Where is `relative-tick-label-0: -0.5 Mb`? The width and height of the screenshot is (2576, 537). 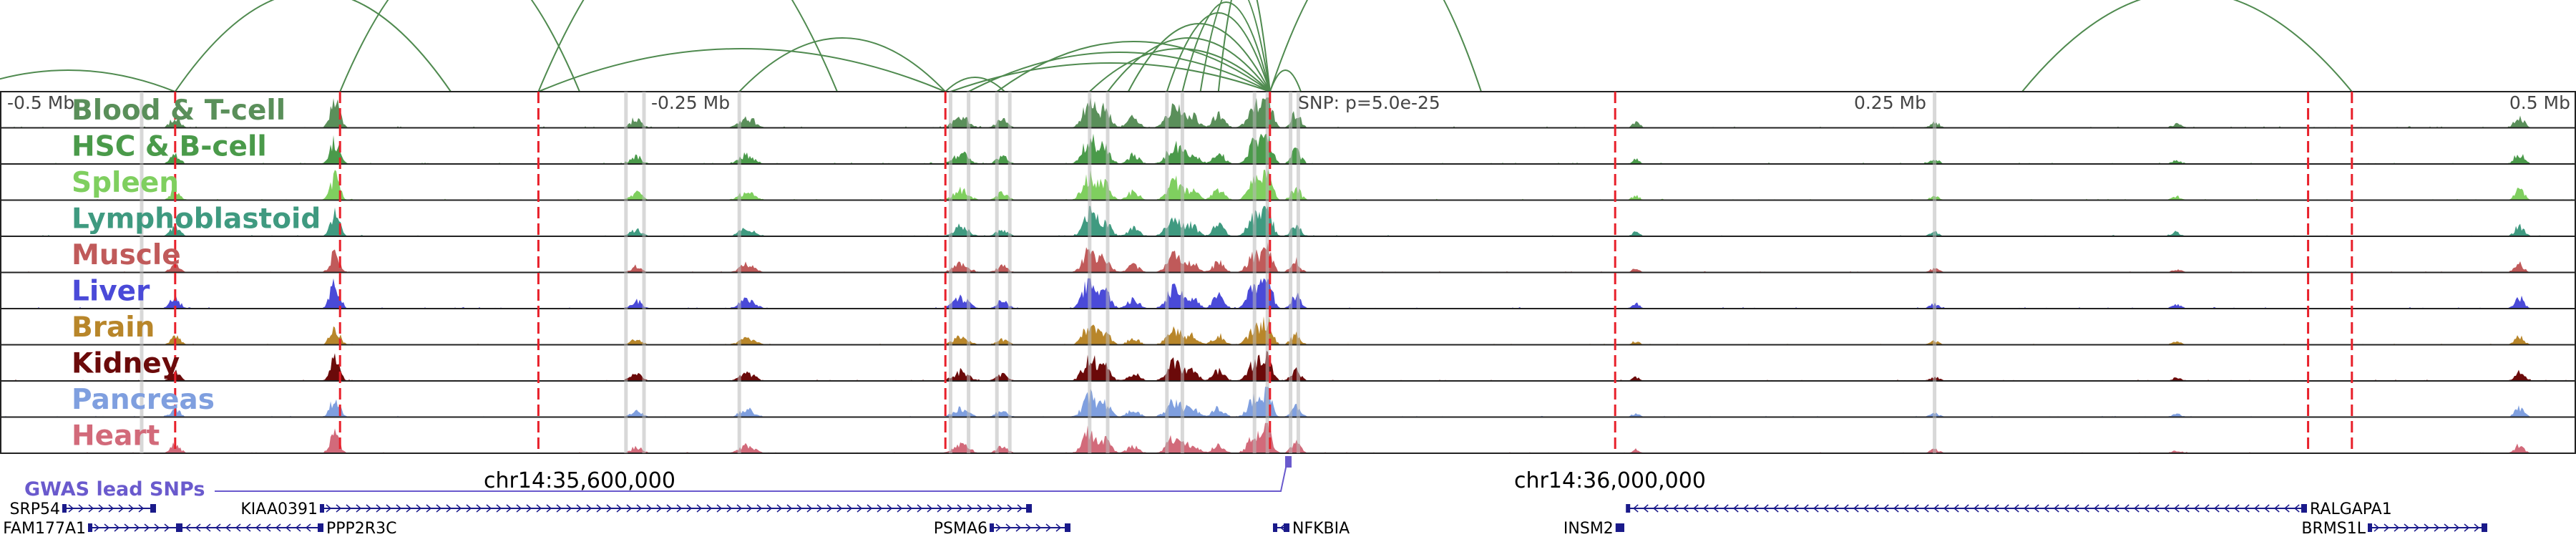
relative-tick-label-0: -0.5 Mb is located at coordinates (40, 102).